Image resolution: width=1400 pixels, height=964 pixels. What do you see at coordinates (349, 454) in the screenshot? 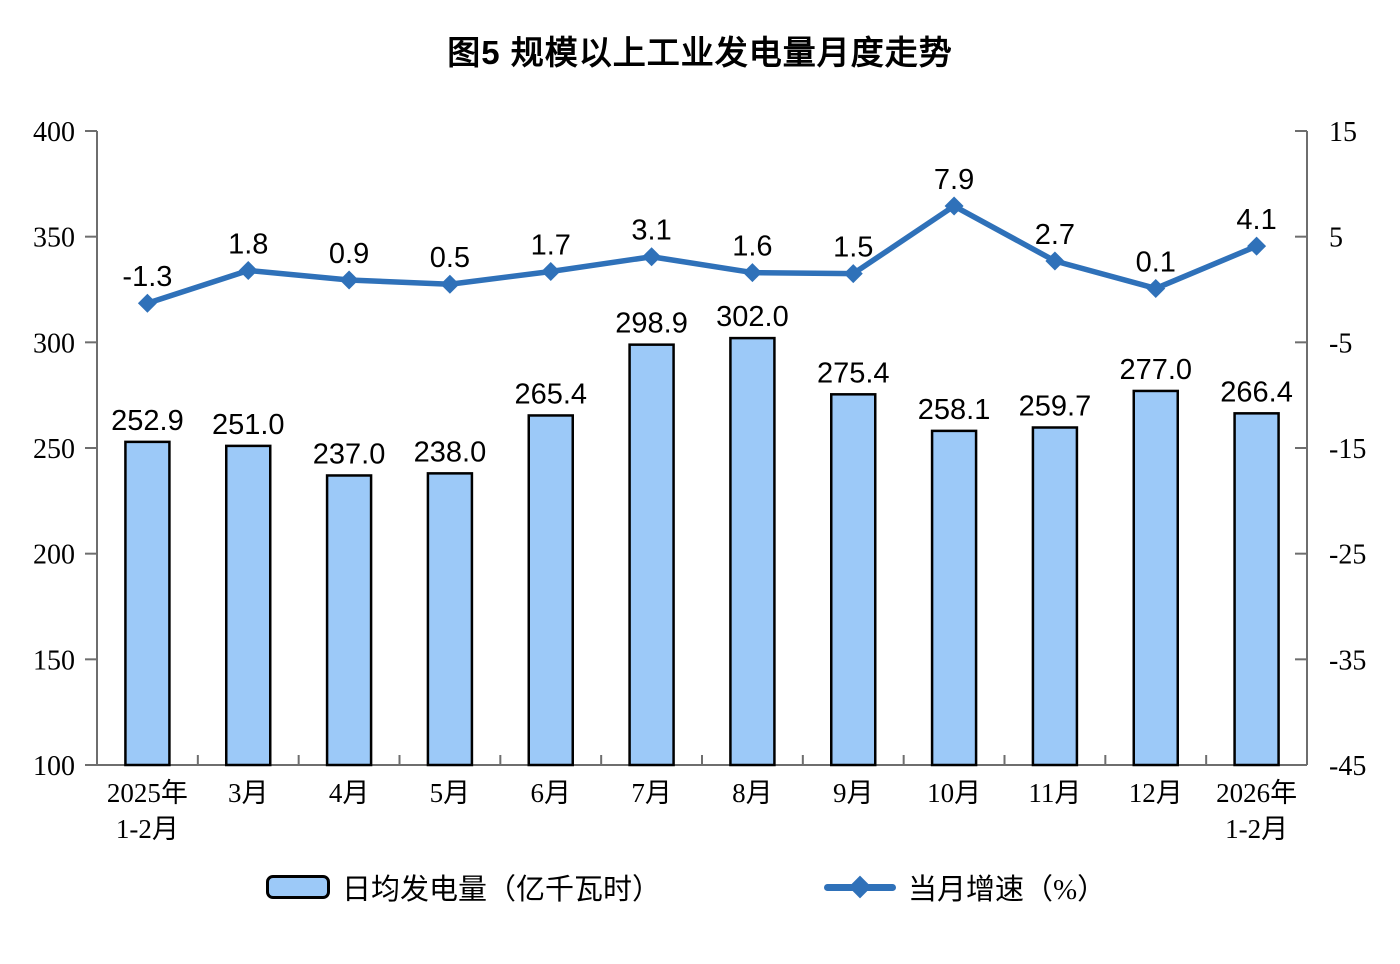
I see `bar-value-label: 237.0` at bounding box center [349, 454].